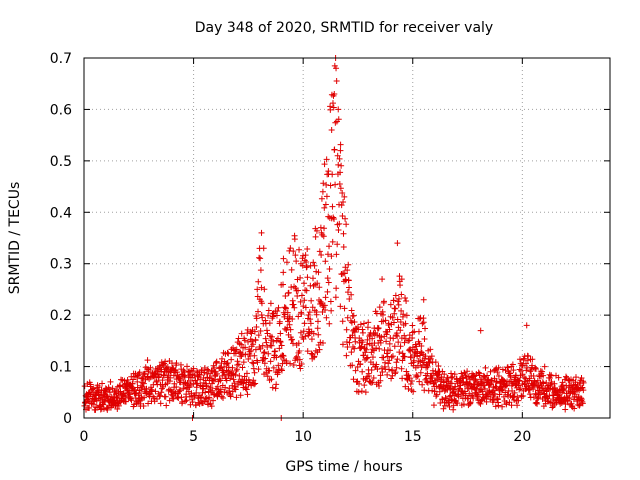 The height and width of the screenshot is (480, 640). I want to click on y-tick-label: 0.7, so click(61, 59).